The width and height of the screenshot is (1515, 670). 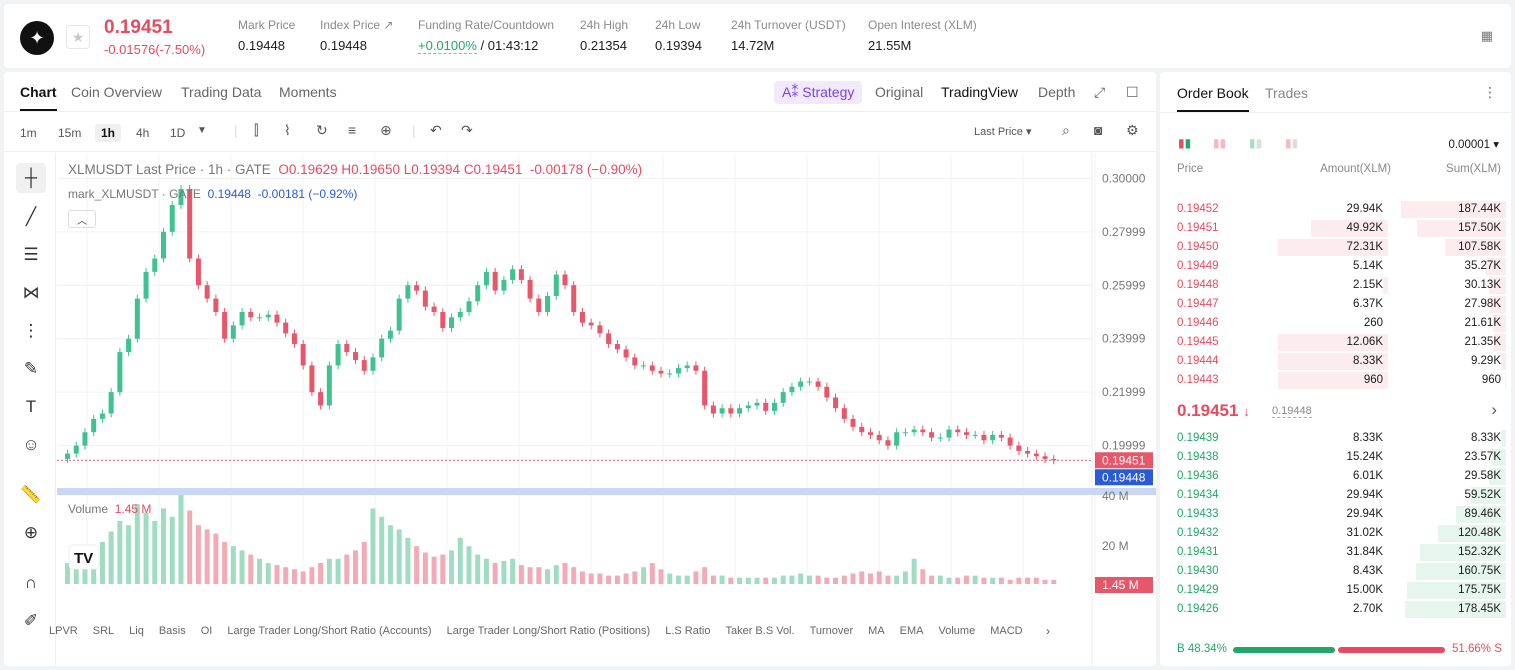 What do you see at coordinates (63, 631) in the screenshot?
I see `indicator-0: LPVR` at bounding box center [63, 631].